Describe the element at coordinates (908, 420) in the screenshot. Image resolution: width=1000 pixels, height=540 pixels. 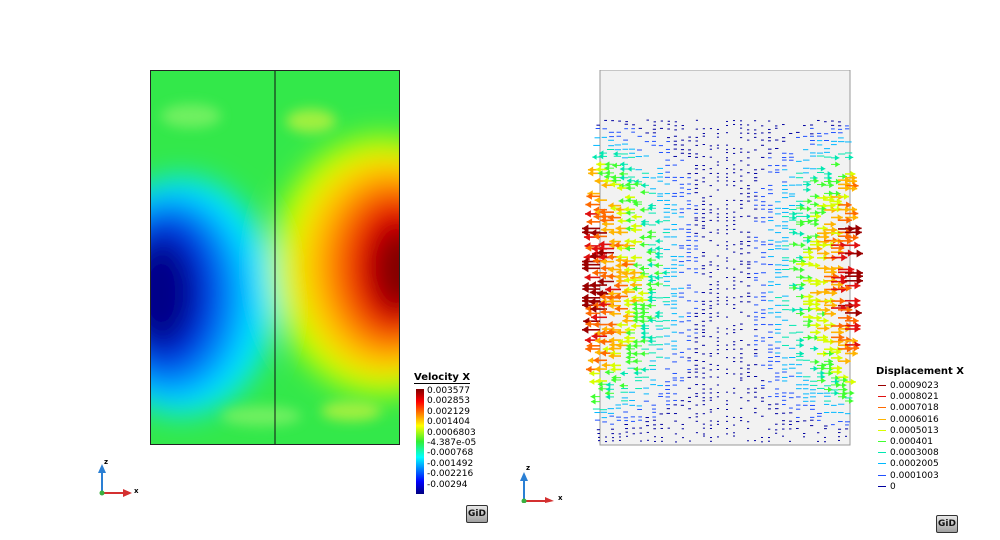
I see `displacement-legend-item: 0.0006016` at that location.